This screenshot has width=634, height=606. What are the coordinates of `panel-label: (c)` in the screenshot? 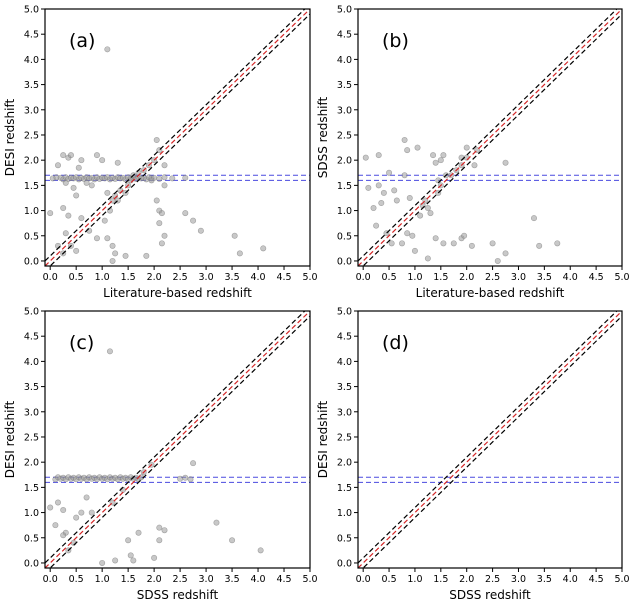 It's located at (81, 343).